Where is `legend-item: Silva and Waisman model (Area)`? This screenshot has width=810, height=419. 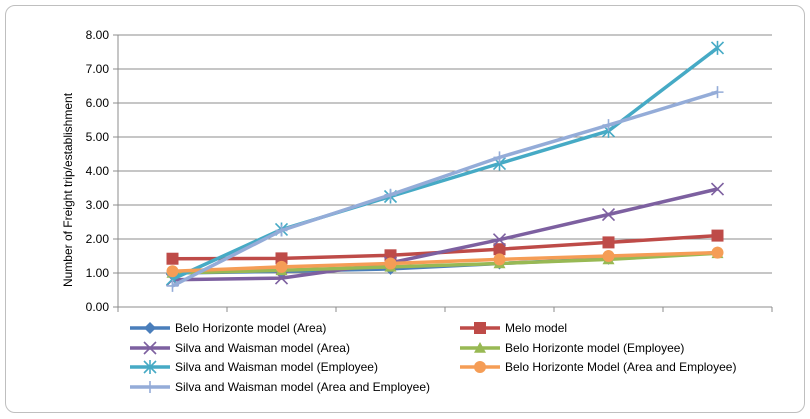 legend-item: Silva and Waisman model (Area) is located at coordinates (240, 348).